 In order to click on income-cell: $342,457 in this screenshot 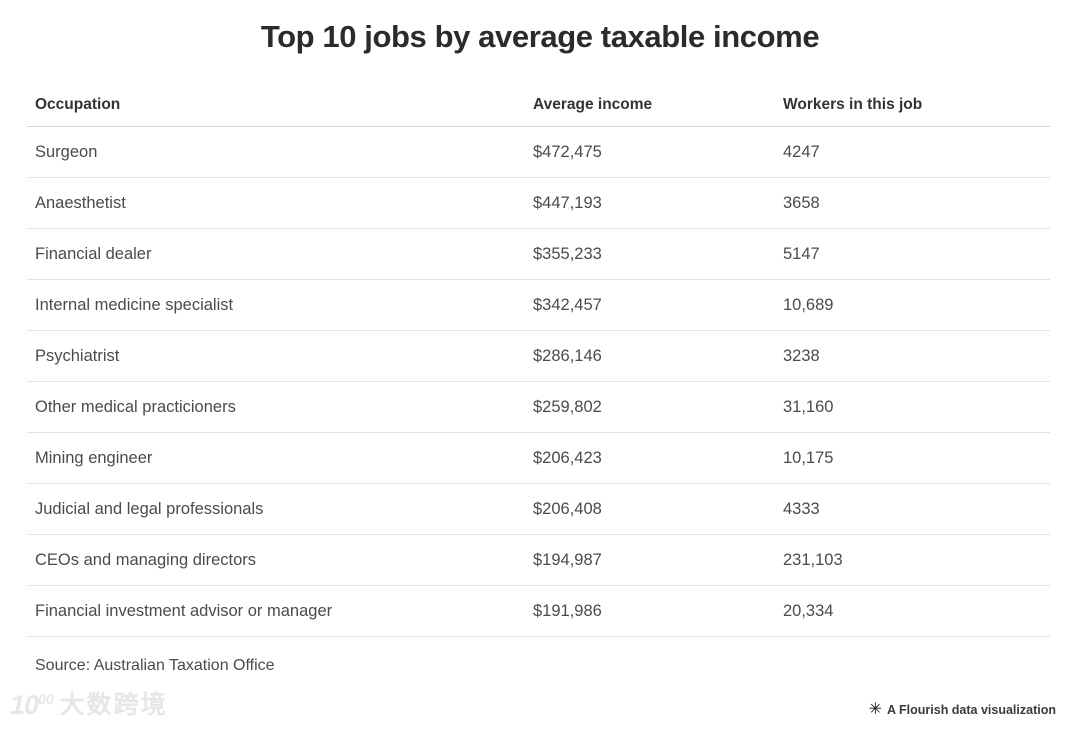, I will do `click(567, 304)`.